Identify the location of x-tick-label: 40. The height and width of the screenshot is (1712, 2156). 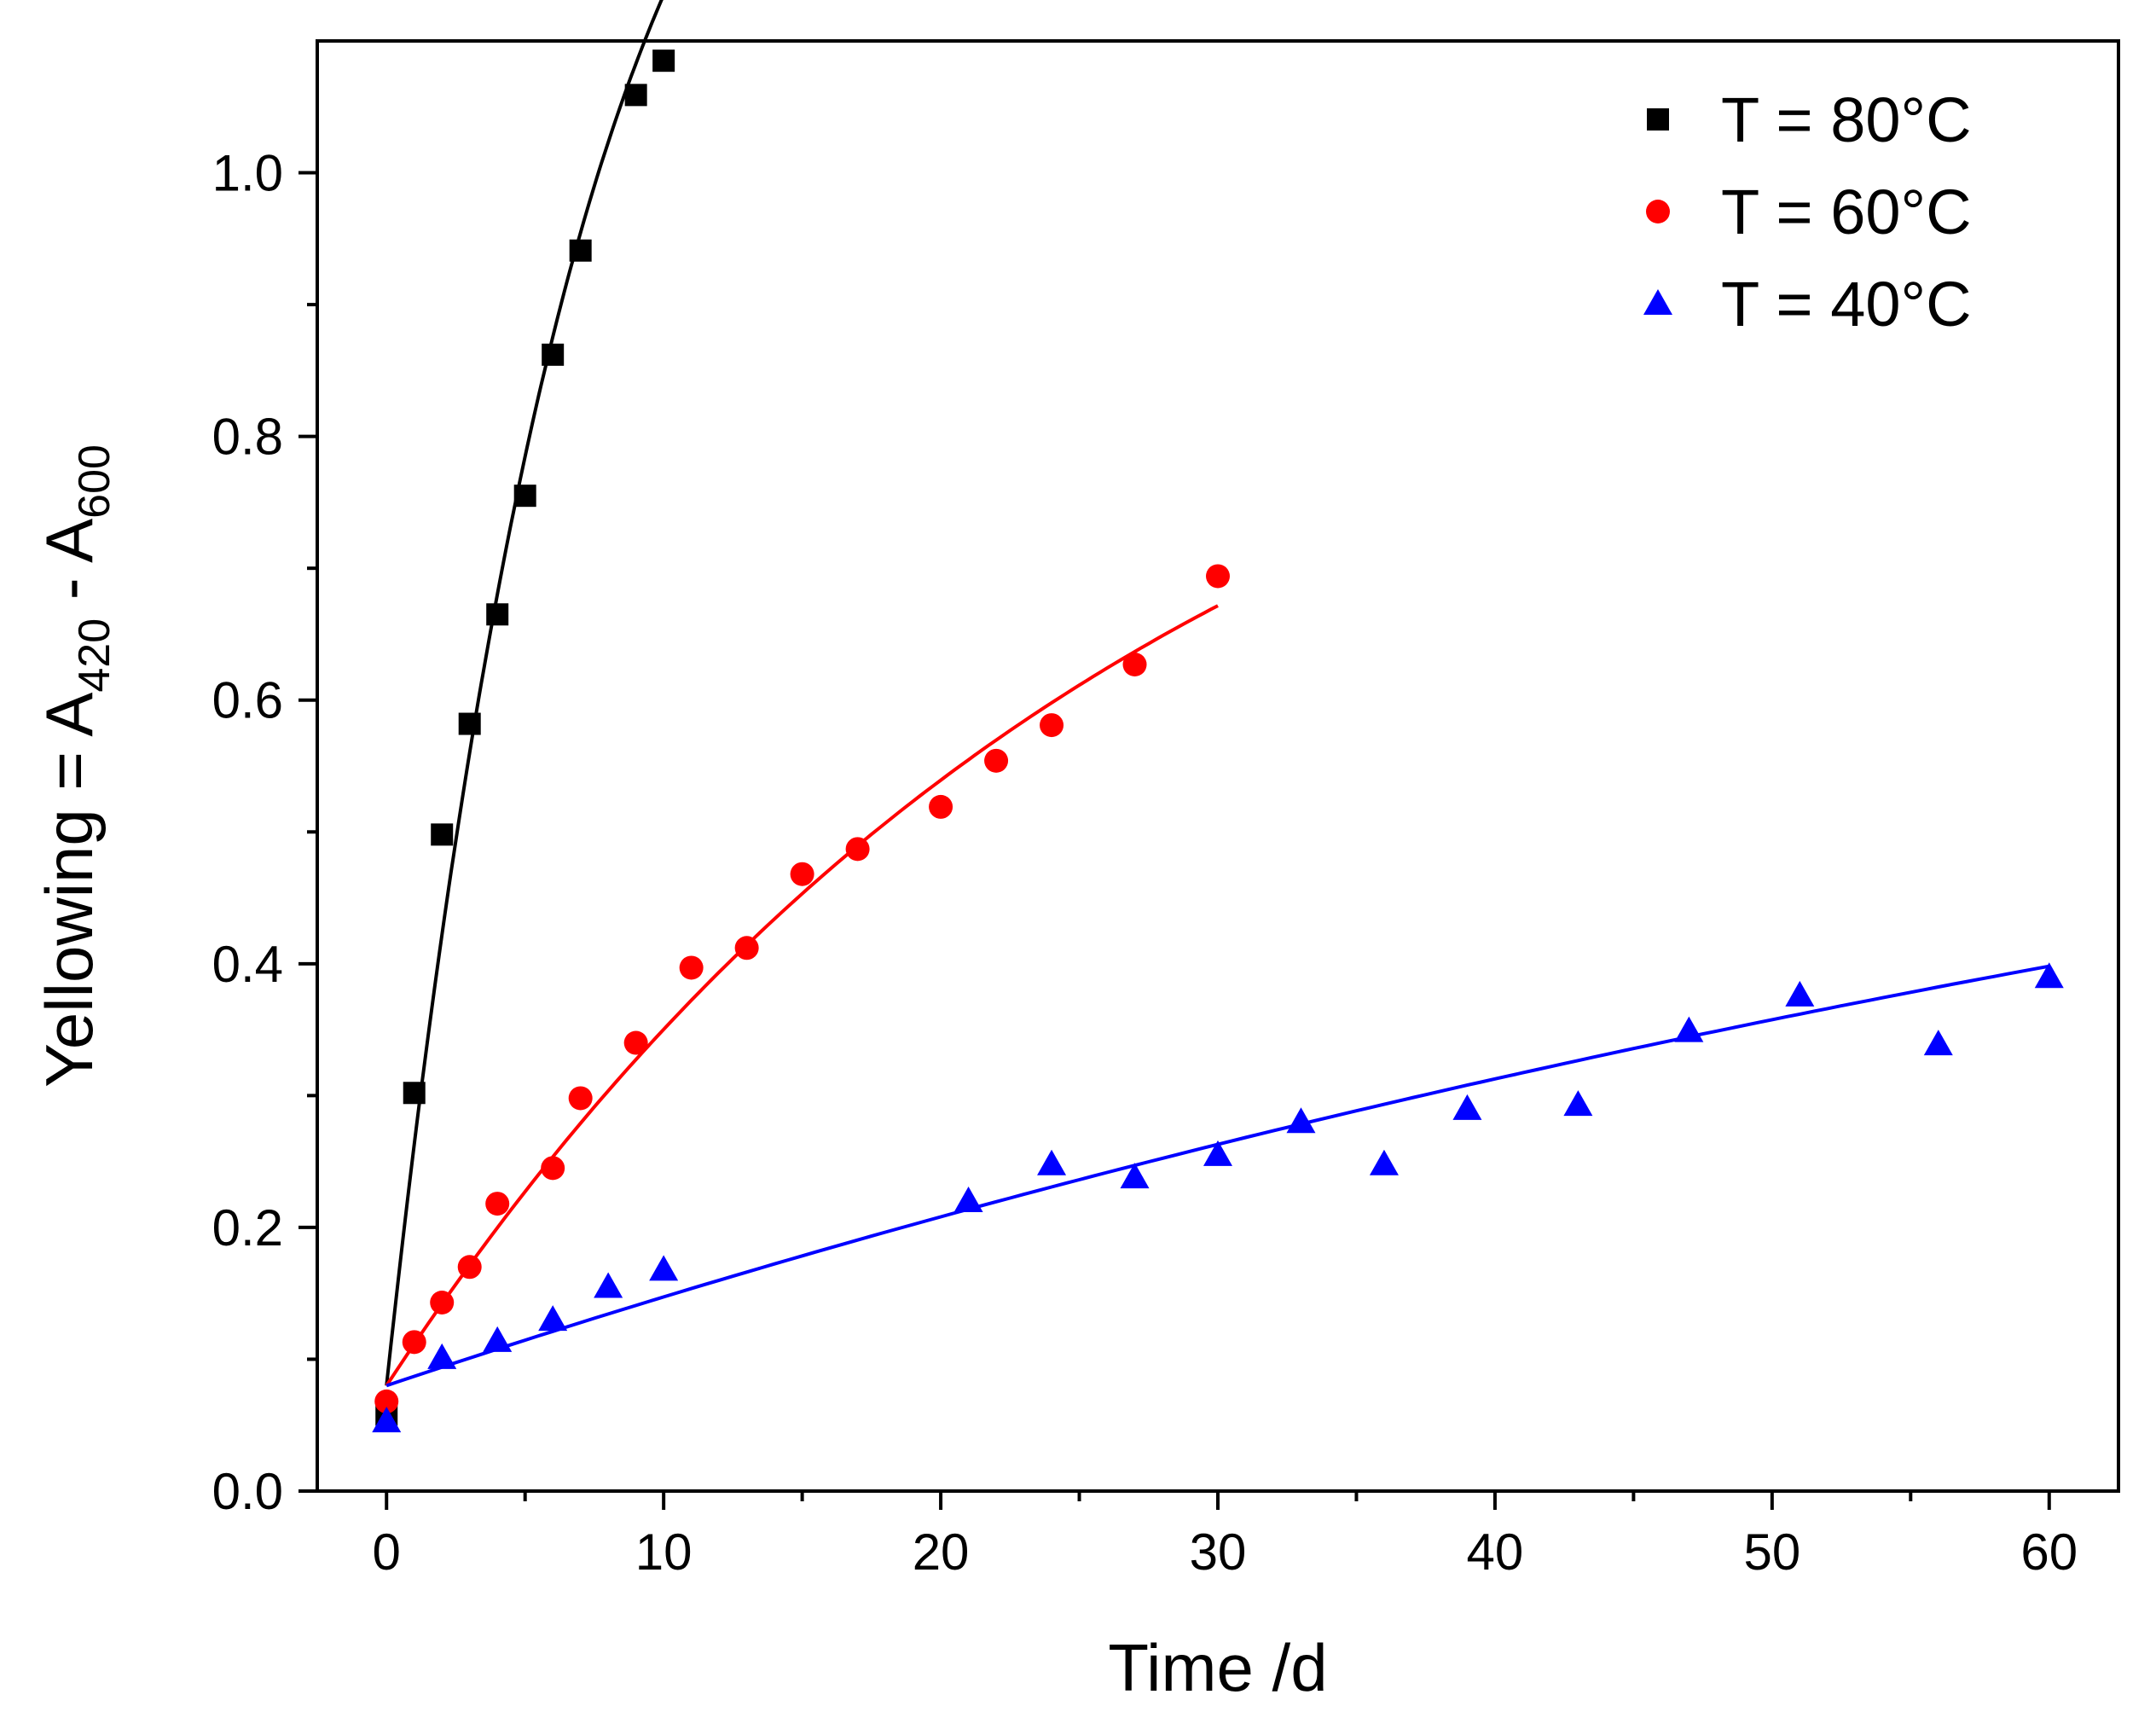
(1495, 1552).